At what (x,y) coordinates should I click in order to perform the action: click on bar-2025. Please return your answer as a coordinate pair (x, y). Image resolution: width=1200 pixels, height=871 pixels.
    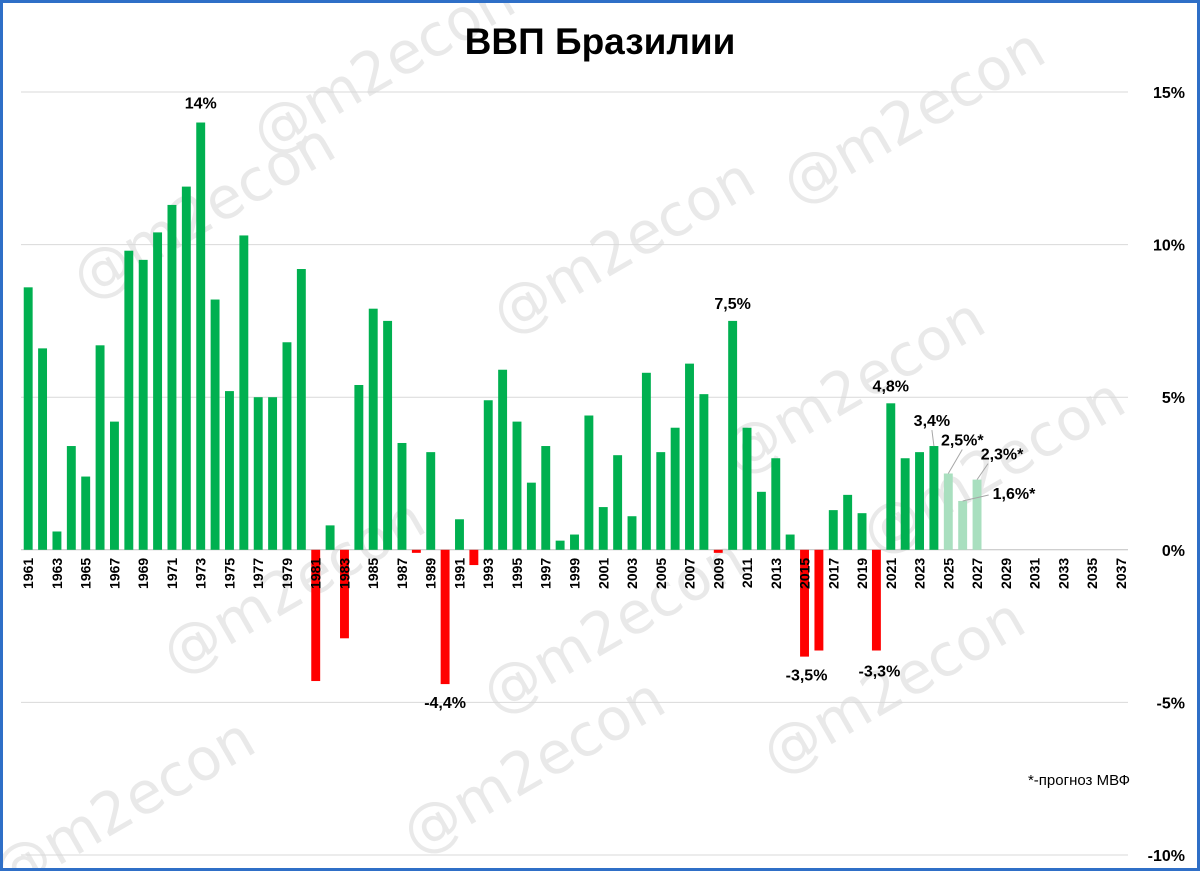
    Looking at the image, I should click on (948, 511).